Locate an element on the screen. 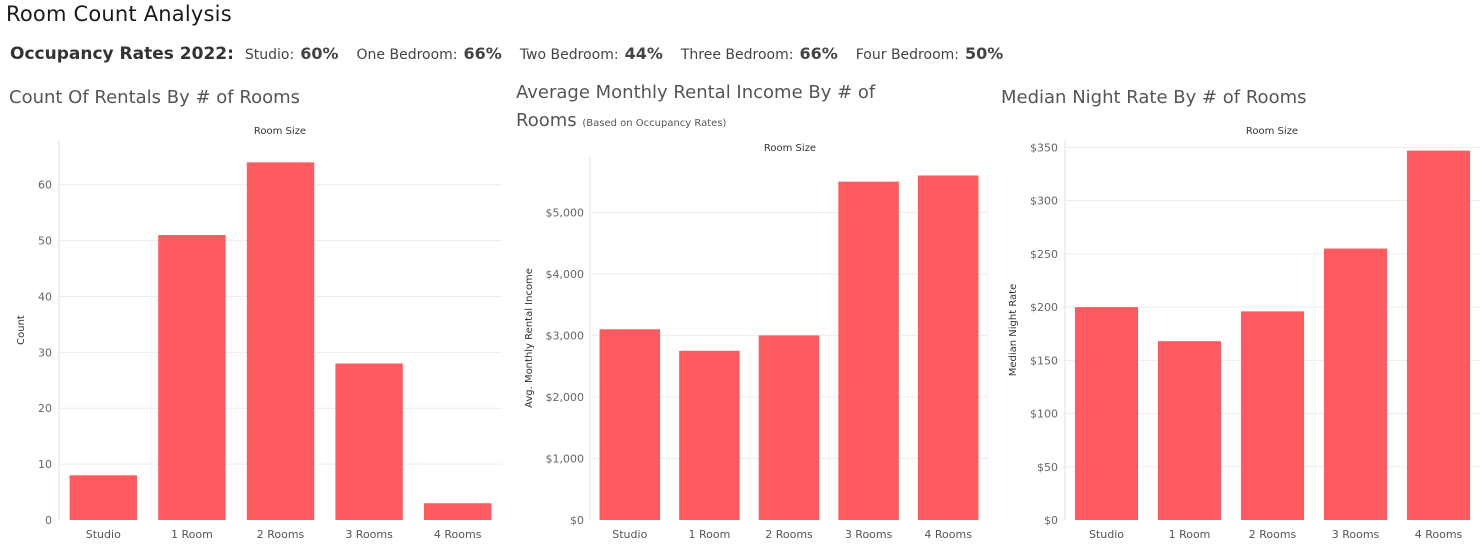 The height and width of the screenshot is (549, 1482). y-tick-label: $100 is located at coordinates (1044, 414).